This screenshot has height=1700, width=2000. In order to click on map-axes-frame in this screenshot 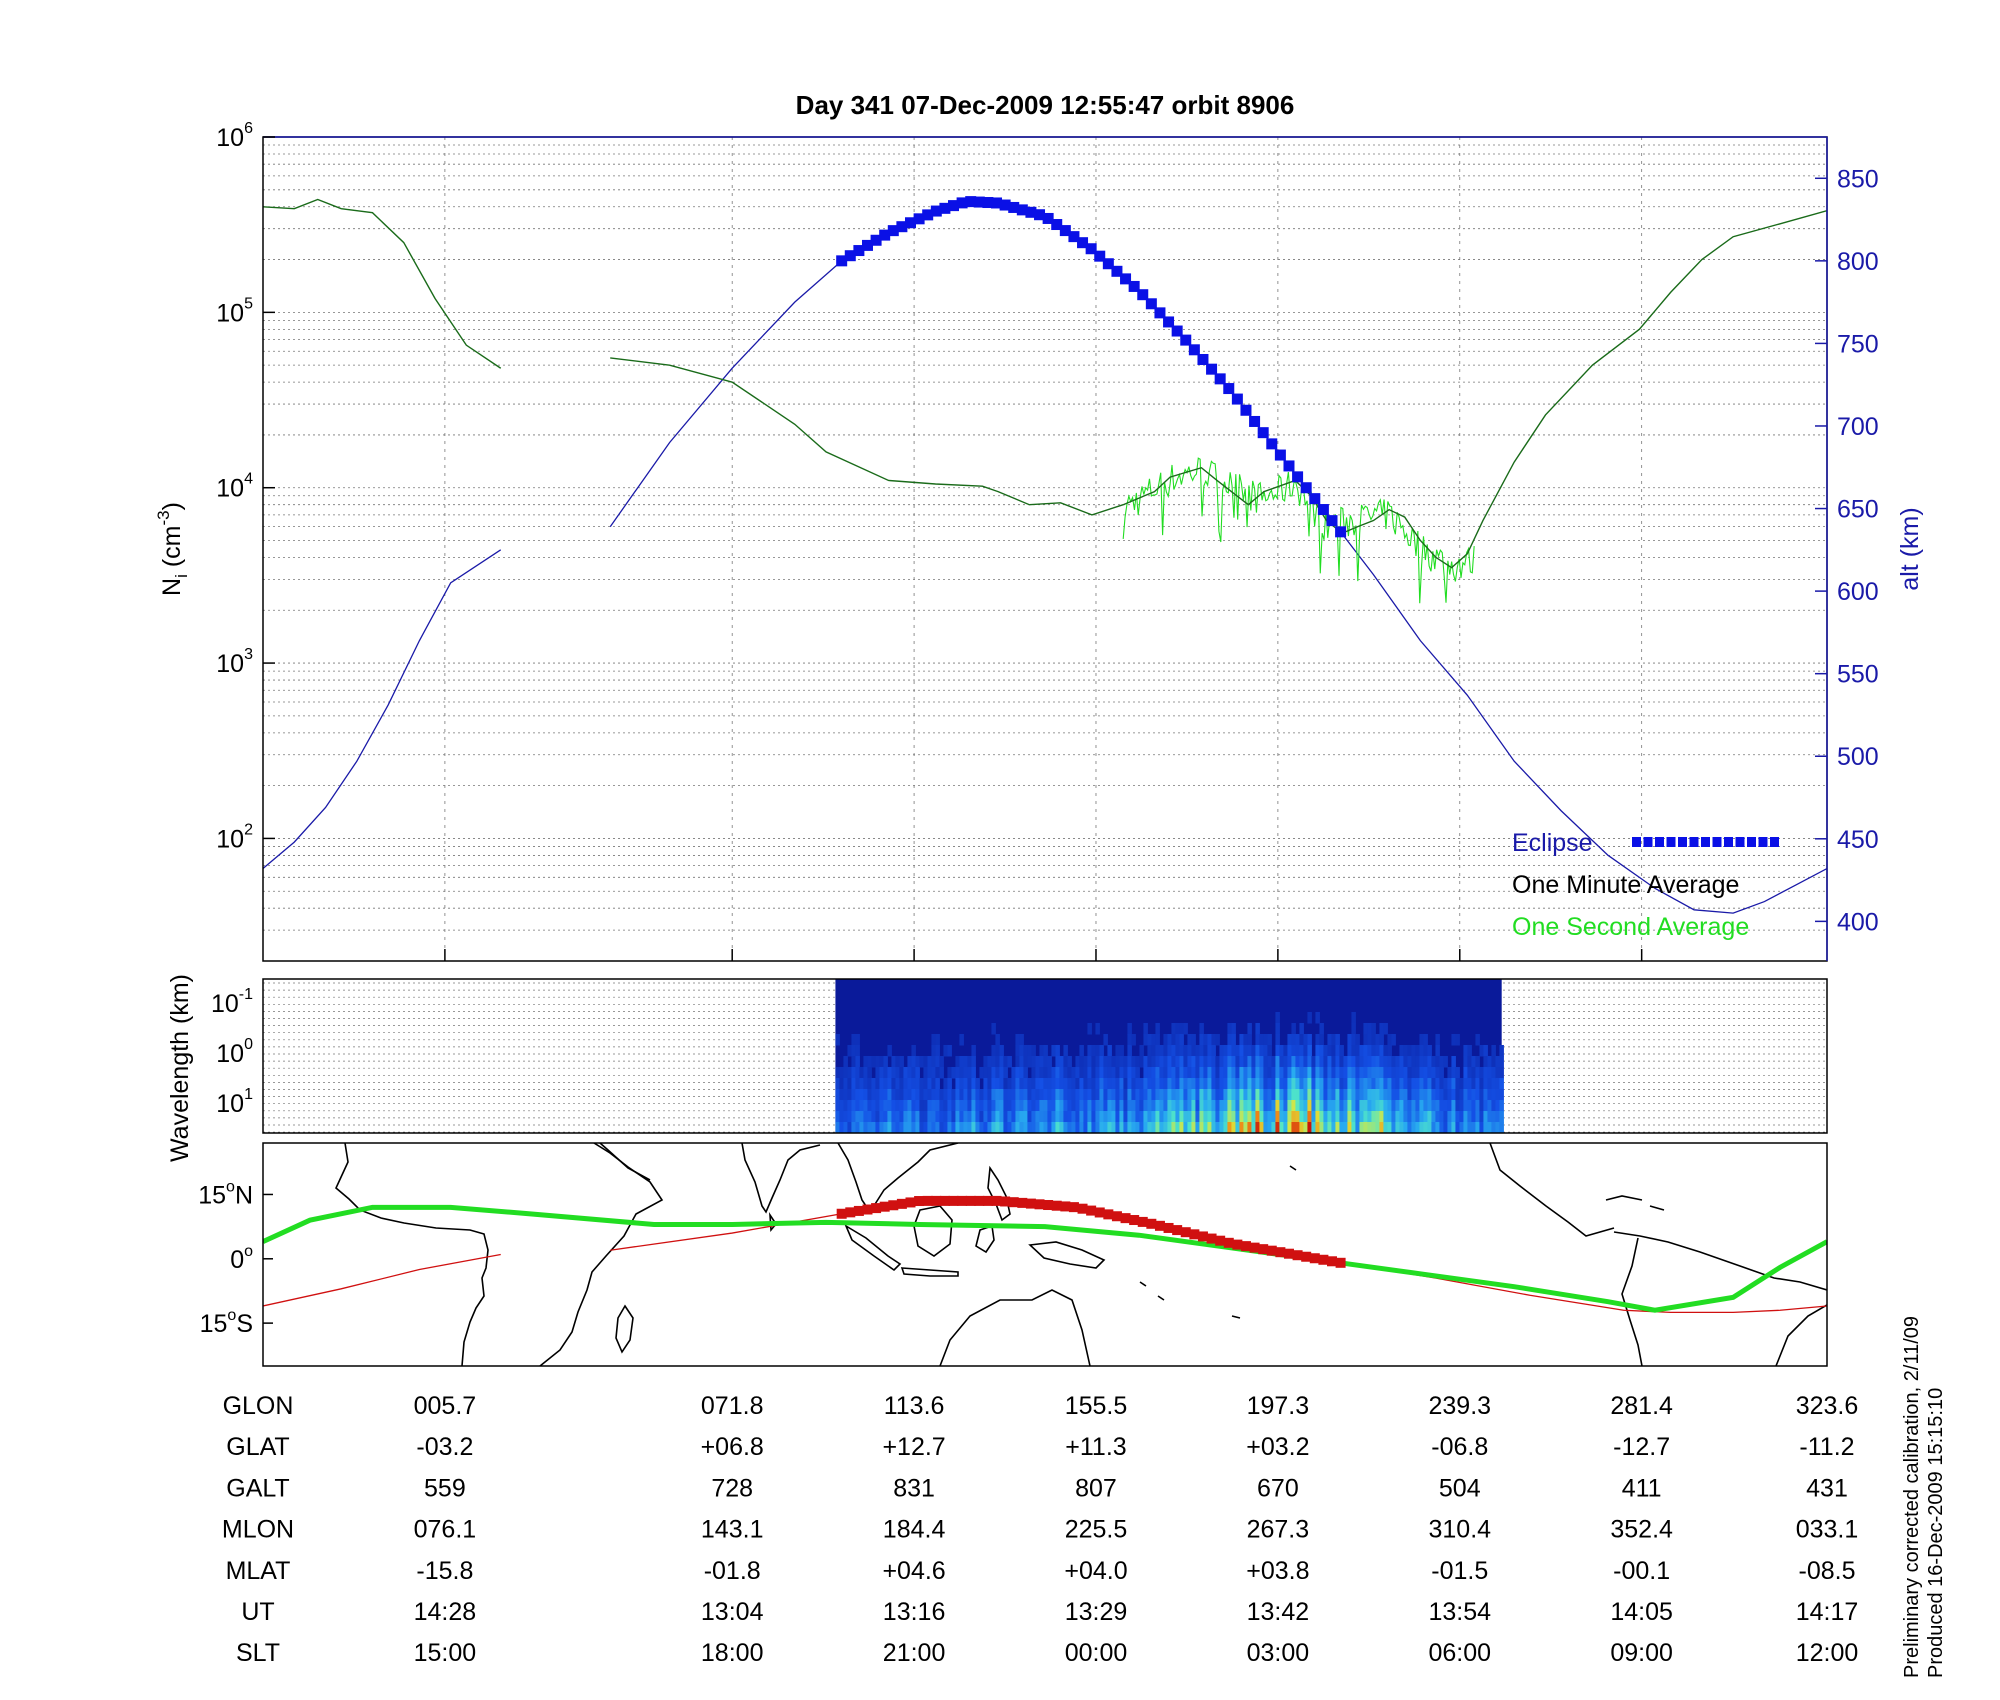, I will do `click(1045, 1254)`.